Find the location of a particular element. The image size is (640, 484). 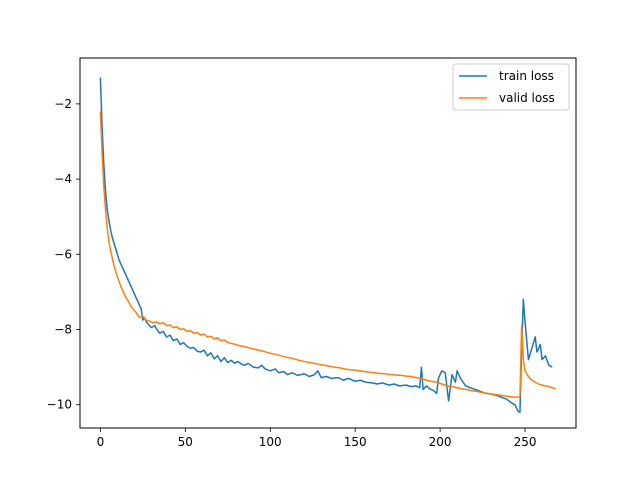

legend-label: valid loss is located at coordinates (527, 98).